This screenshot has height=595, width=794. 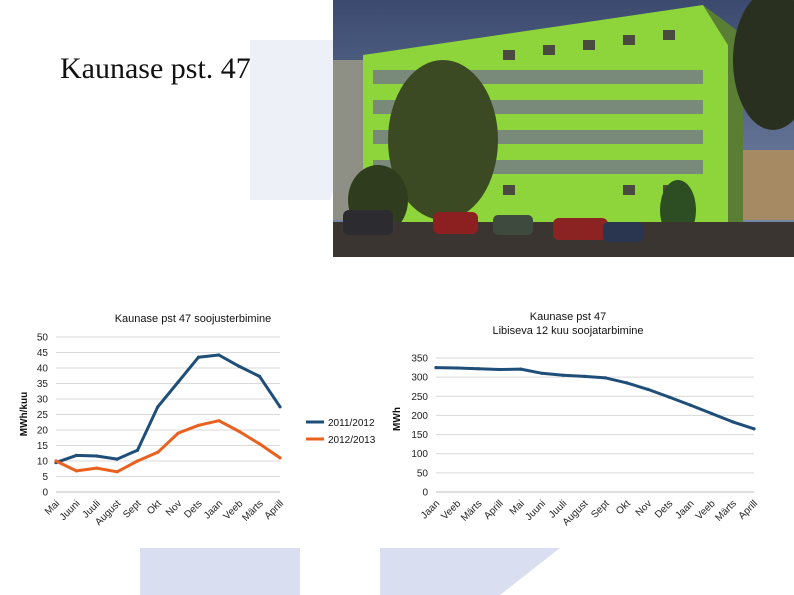 I want to click on y-tick-label: 100, so click(x=419, y=454).